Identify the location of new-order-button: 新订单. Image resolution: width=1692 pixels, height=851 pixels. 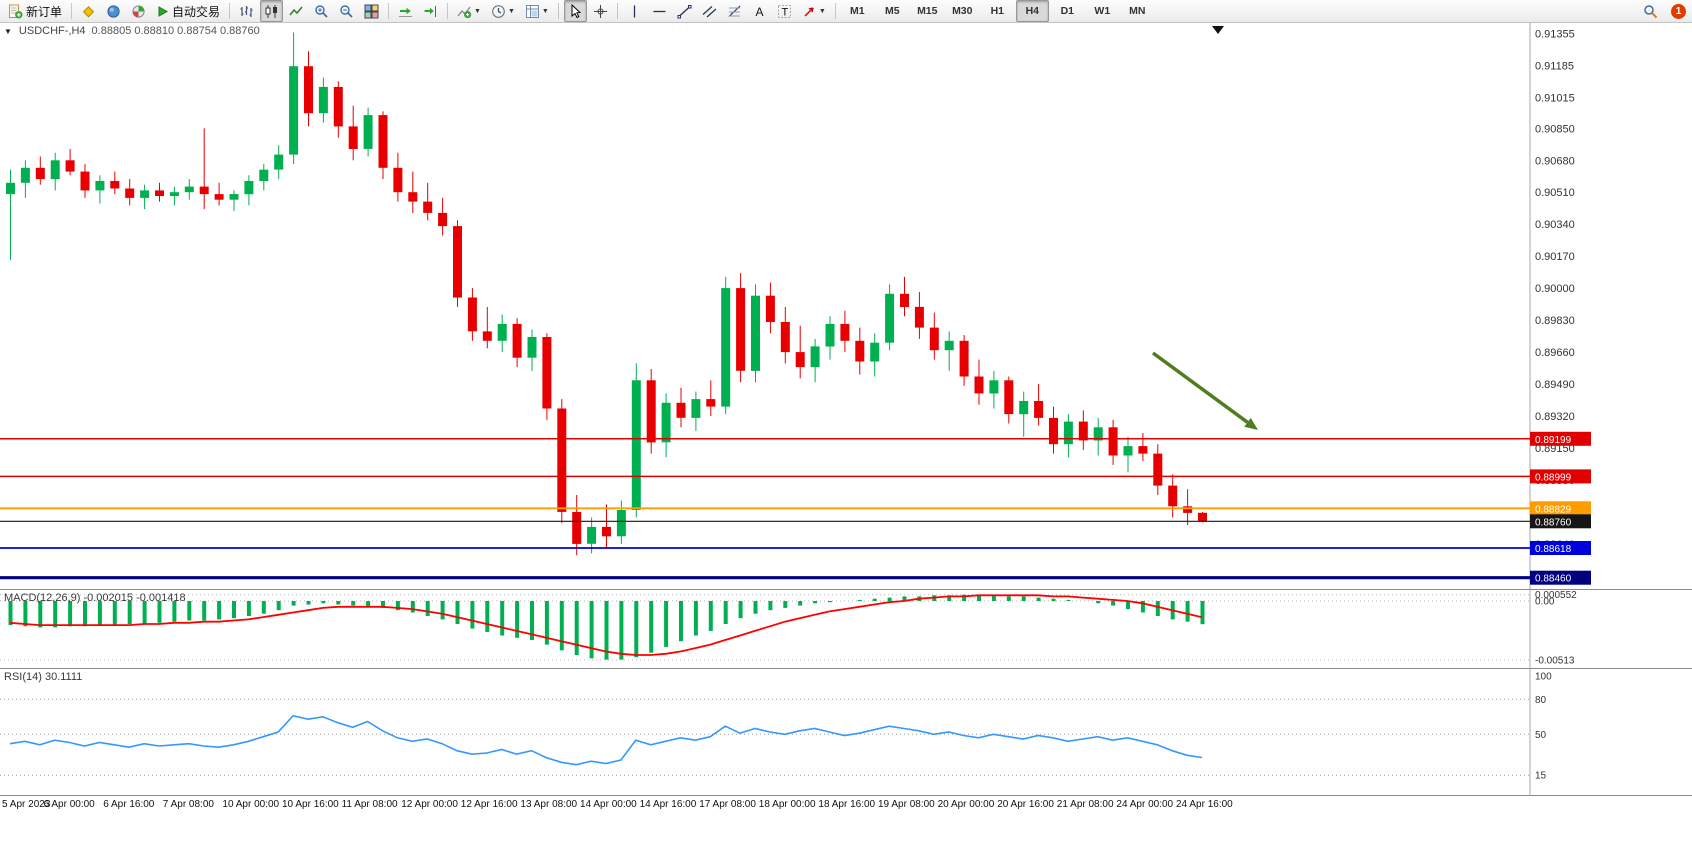
(35, 11).